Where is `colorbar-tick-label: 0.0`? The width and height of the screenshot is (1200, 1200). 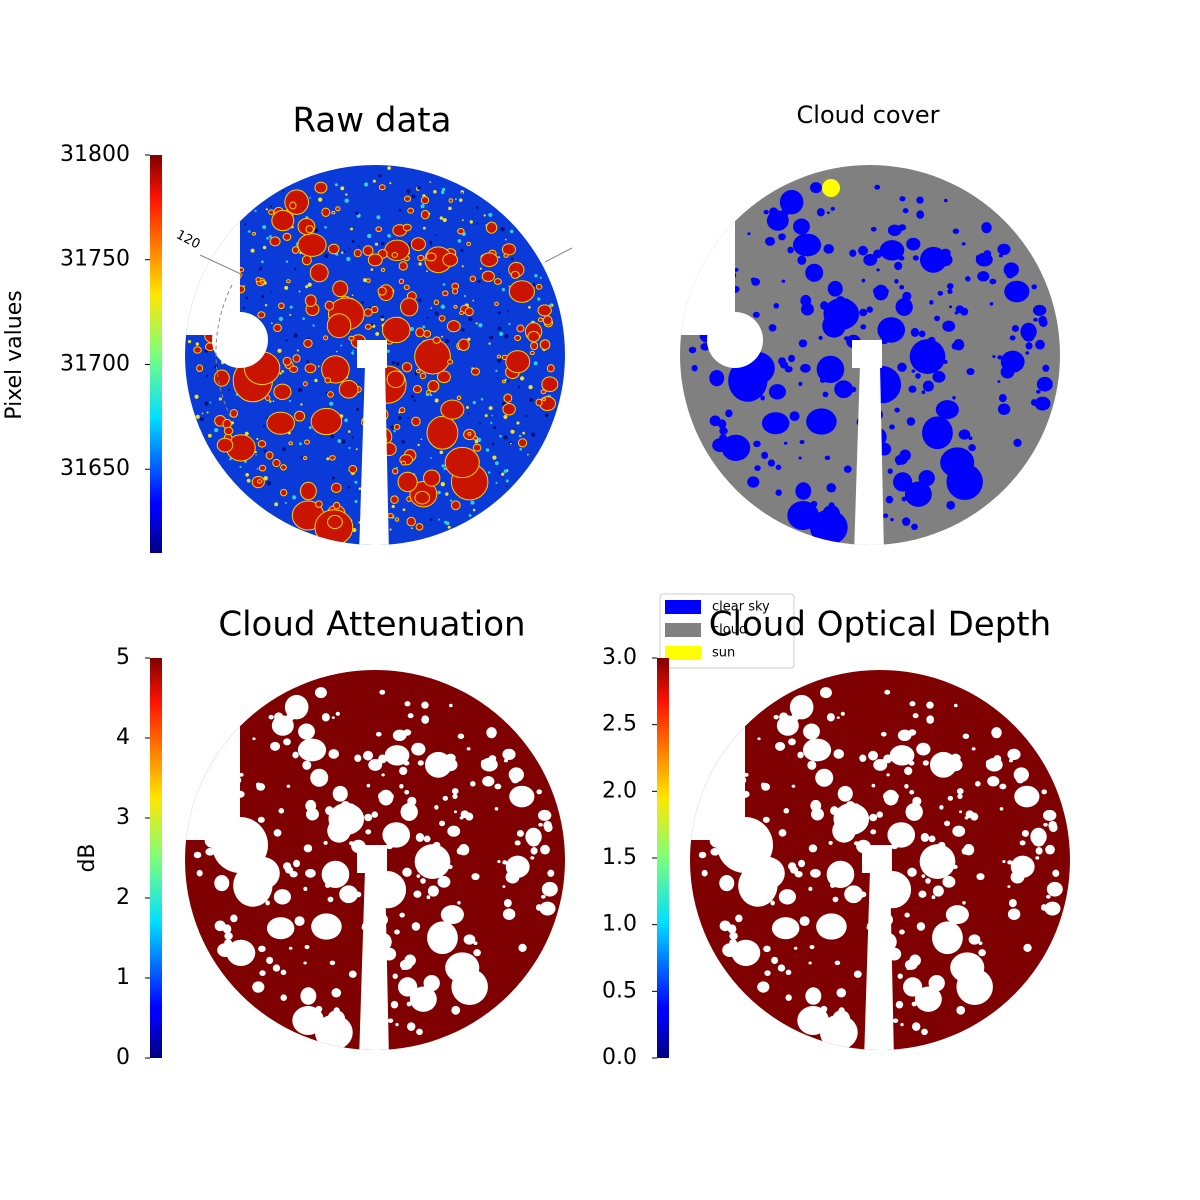
colorbar-tick-label: 0.0 is located at coordinates (619, 1057).